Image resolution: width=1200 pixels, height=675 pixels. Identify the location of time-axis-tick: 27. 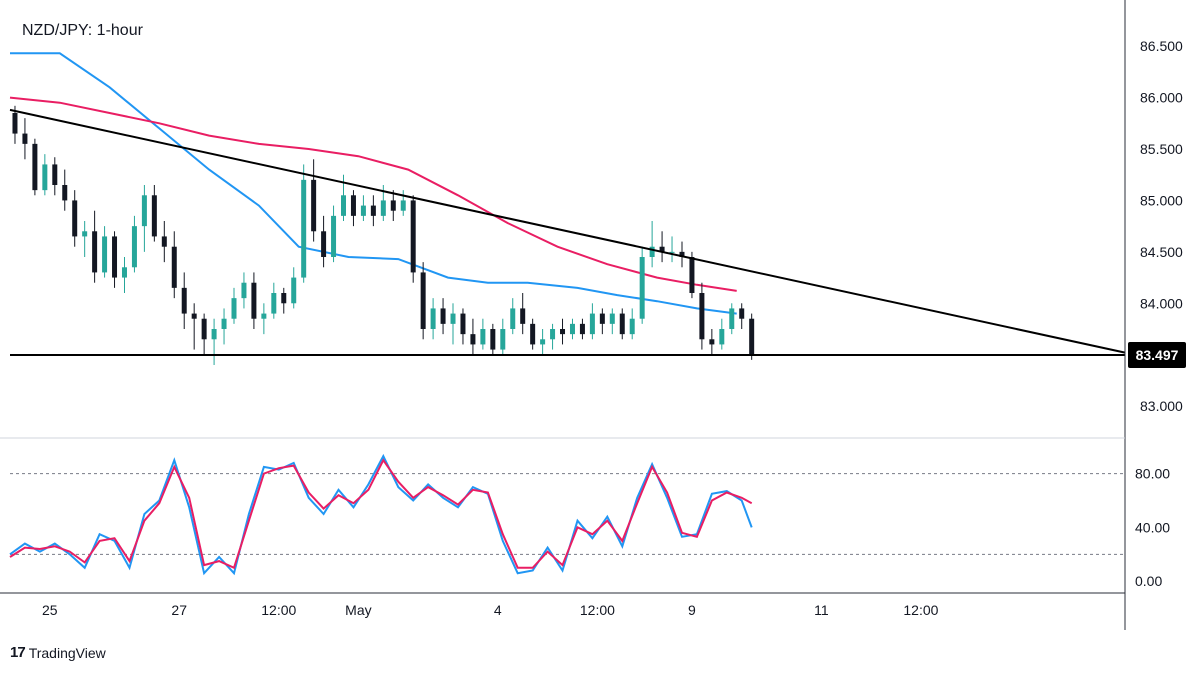
(179, 610).